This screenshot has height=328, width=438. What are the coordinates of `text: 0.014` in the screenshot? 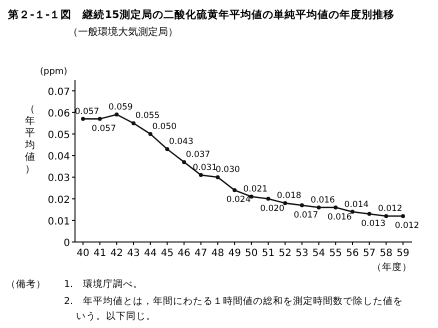 It's located at (356, 205).